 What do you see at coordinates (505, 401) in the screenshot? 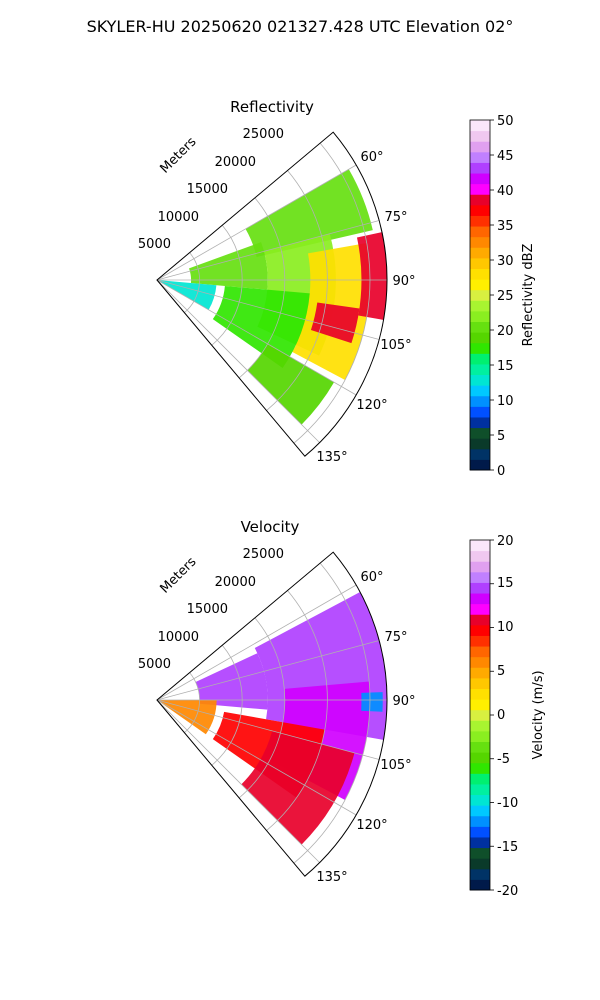
I see `colorbar-tick-label: 10` at bounding box center [505, 401].